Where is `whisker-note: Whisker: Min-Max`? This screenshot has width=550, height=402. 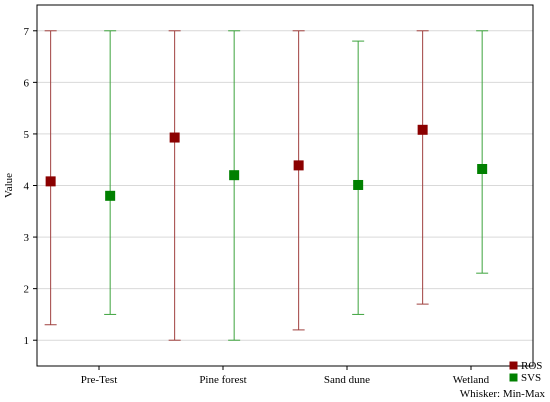
whisker-note: Whisker: Min-Max is located at coordinates (503, 394).